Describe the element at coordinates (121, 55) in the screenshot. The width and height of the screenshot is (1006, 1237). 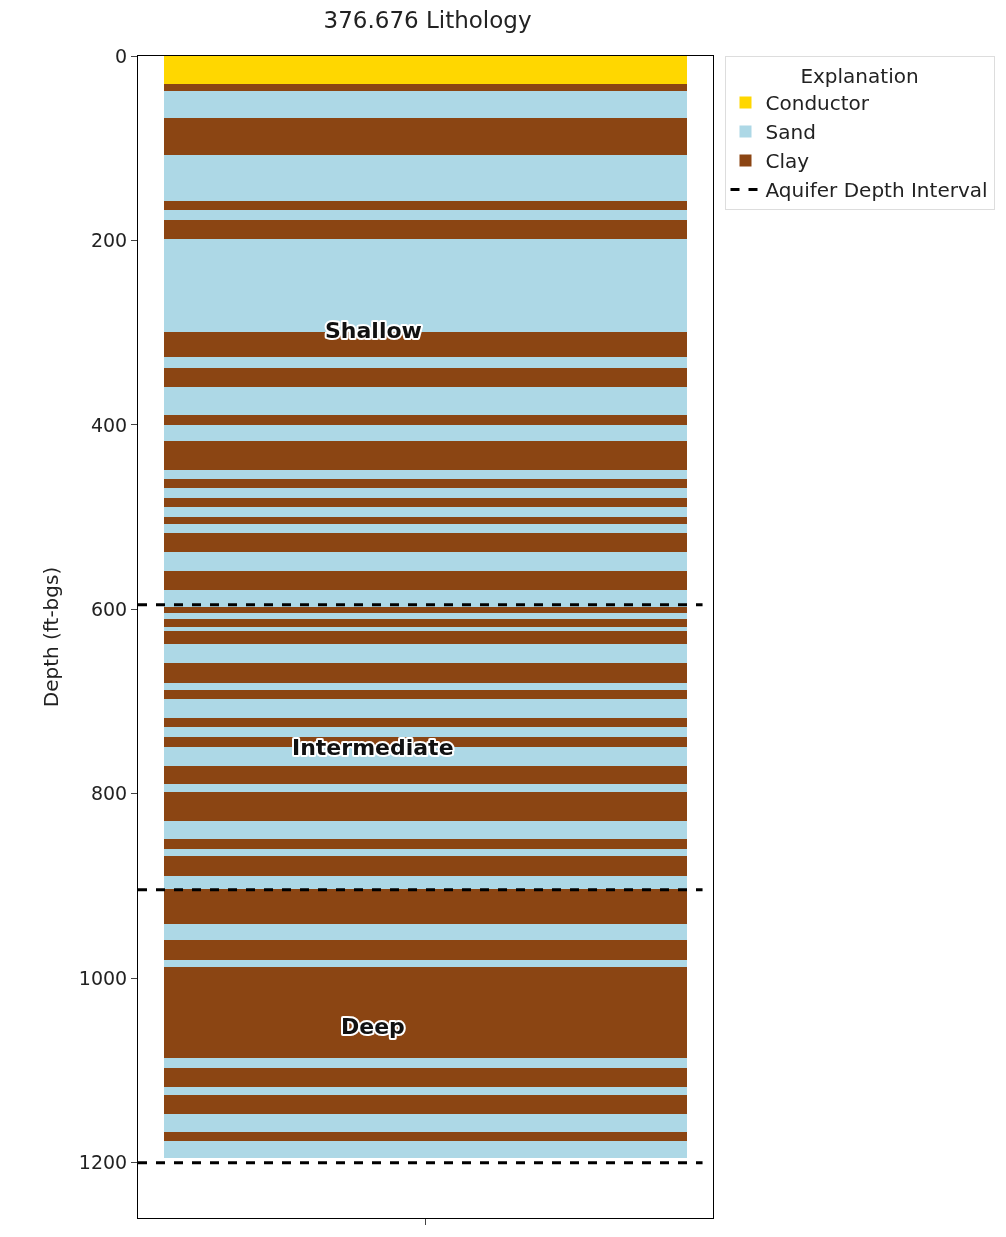
I see `y-tick-label: 0` at that location.